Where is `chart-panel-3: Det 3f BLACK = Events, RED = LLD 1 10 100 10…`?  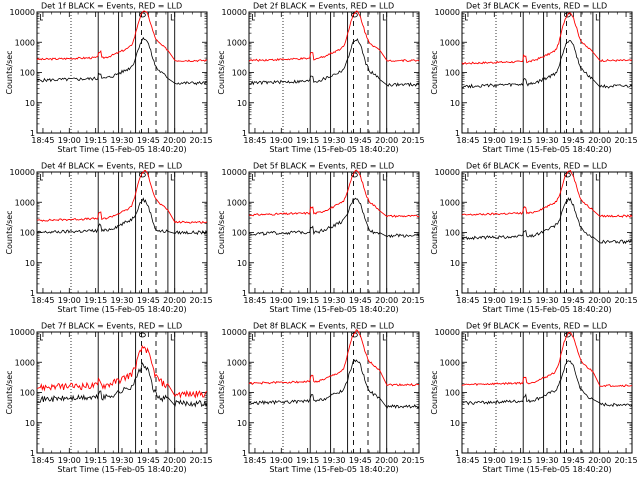
chart-panel-3: Det 3f BLACK = Events, RED = LLD 1 10 100 10… is located at coordinates (534, 78).